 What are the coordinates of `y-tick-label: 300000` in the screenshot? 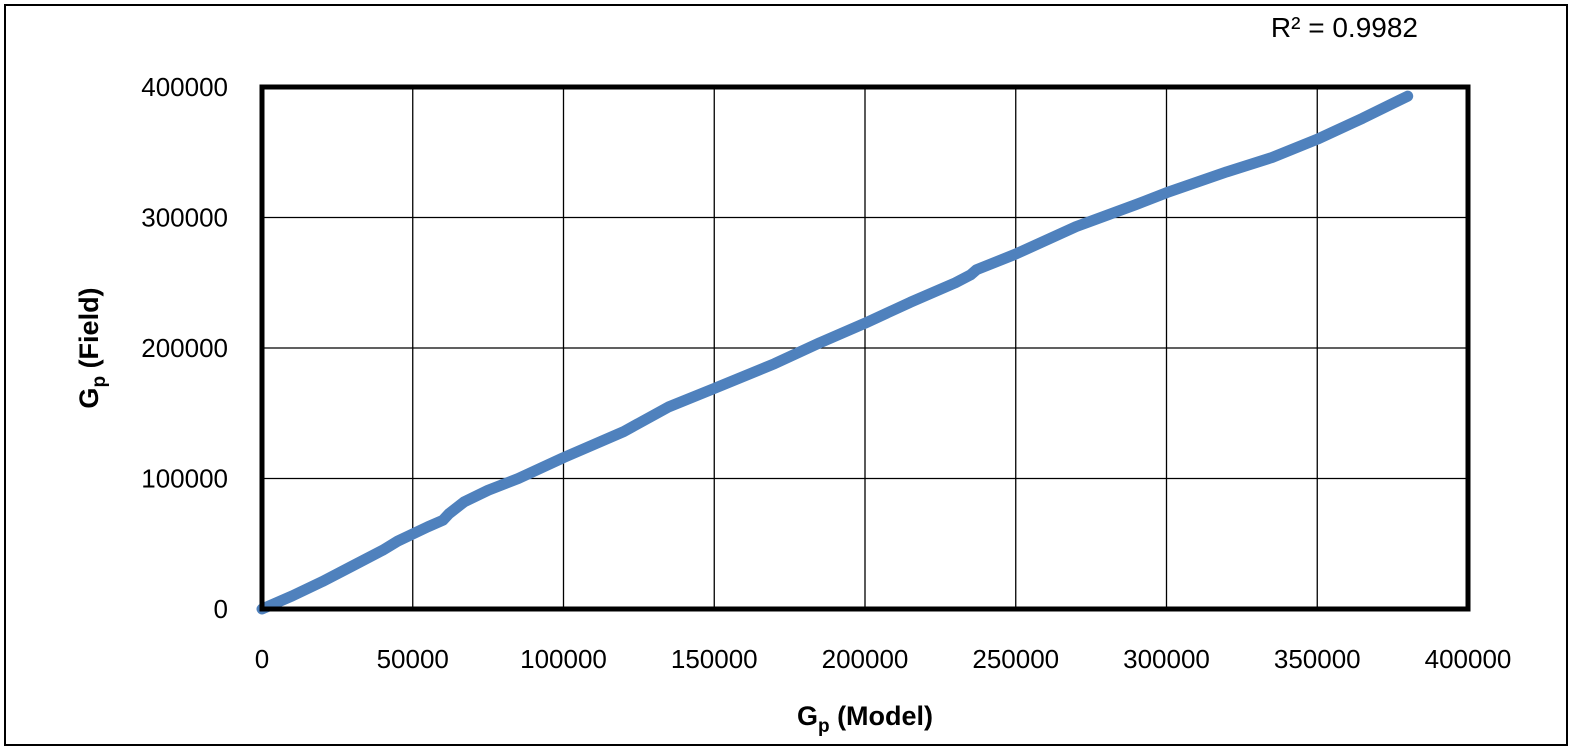 It's located at (184, 218).